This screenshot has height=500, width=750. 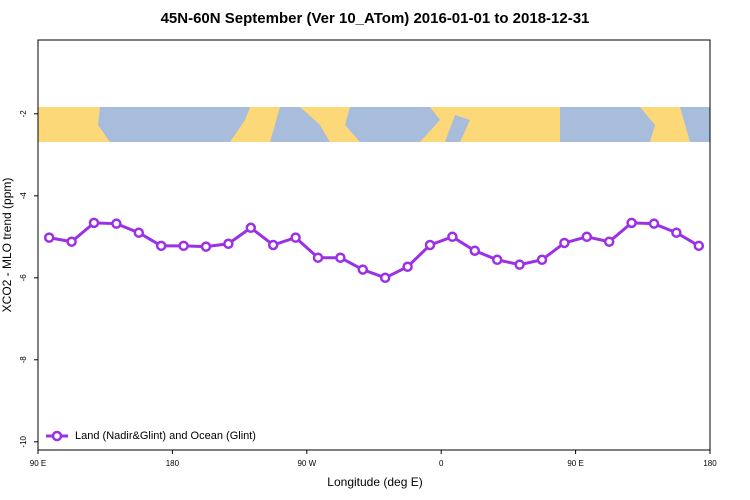 What do you see at coordinates (23, 278) in the screenshot?
I see `y-tick-label: -6` at bounding box center [23, 278].